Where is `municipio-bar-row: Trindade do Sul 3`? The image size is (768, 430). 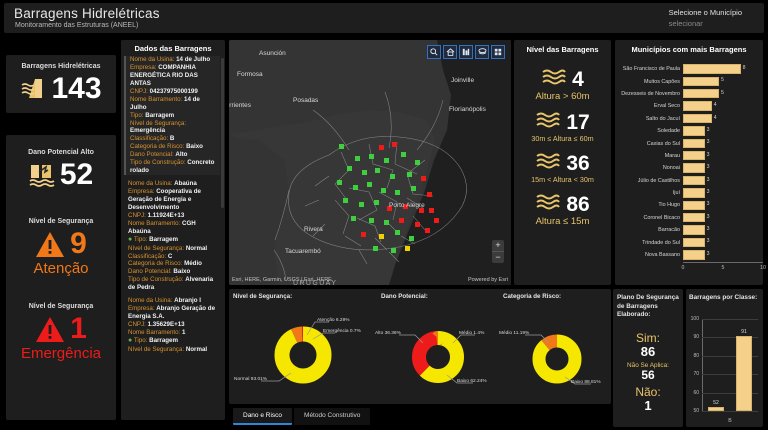
municipio-bar-row: Trindade do Sul 3 is located at coordinates (685, 242).